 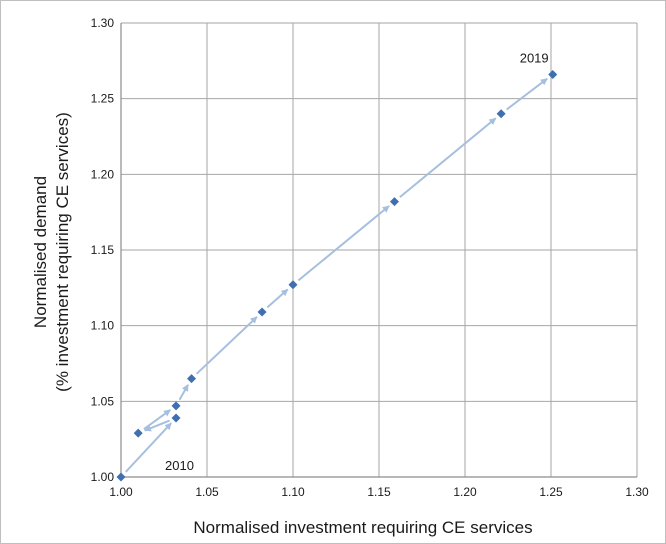 What do you see at coordinates (138, 433) in the screenshot?
I see `data-point-2012` at bounding box center [138, 433].